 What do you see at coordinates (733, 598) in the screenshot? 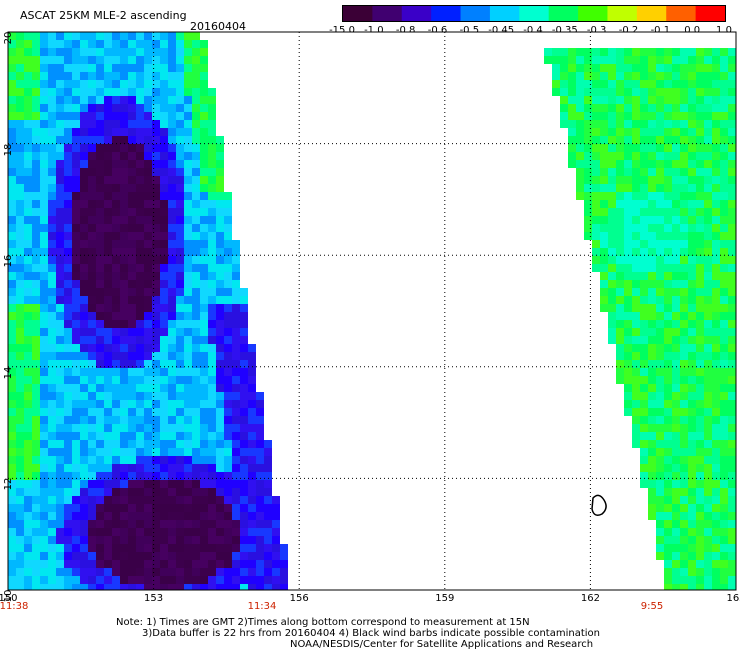
I see `x-tick-label: 165` at bounding box center [733, 598].